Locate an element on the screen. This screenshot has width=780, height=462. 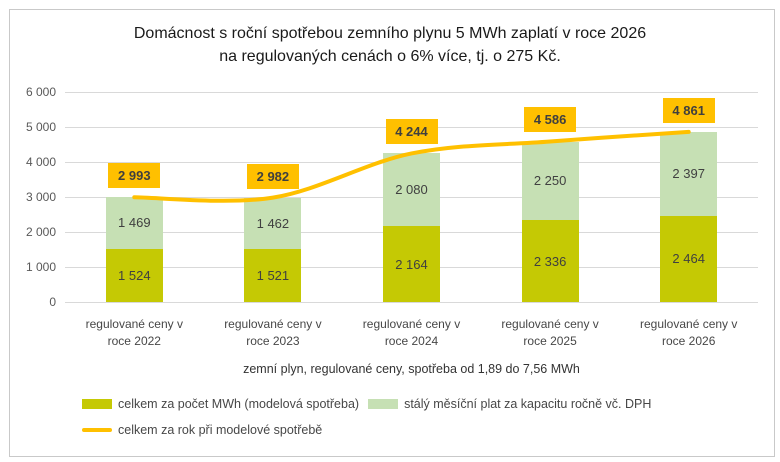
line-value-label: 4 244 is located at coordinates (411, 132).